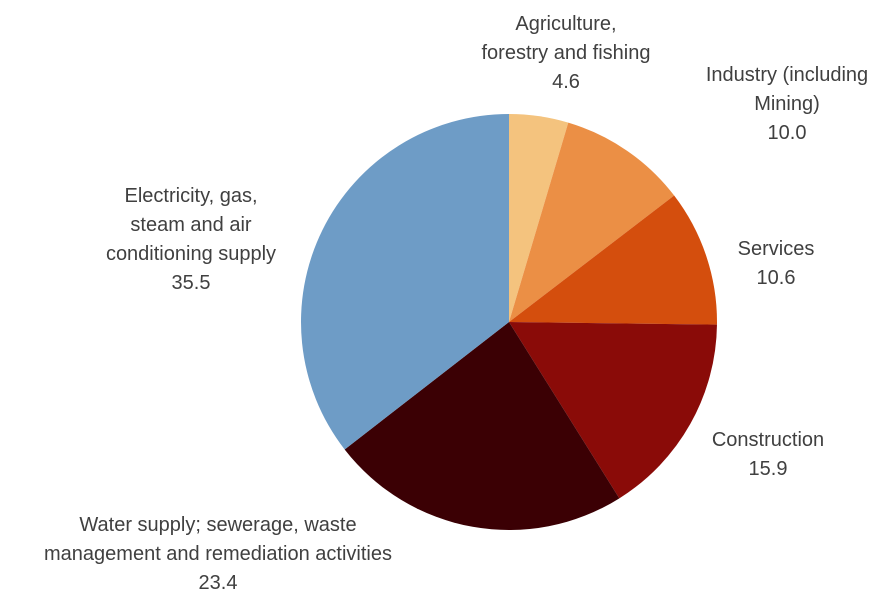  I want to click on slice-label-construction: Construction 15.9, so click(768, 454).